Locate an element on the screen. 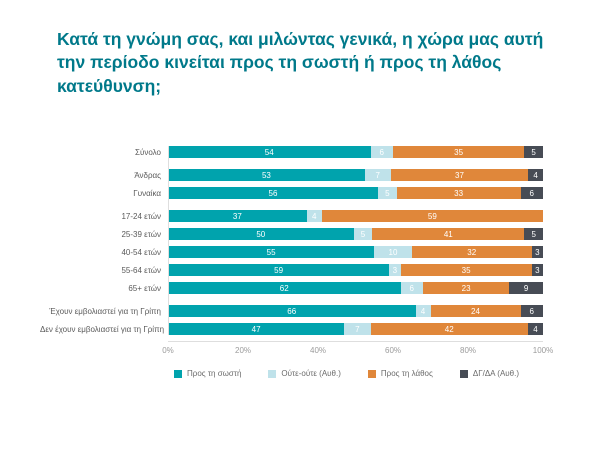 This screenshot has width=600, height=449. bar-track: 54 6 35 5 is located at coordinates (355, 152).